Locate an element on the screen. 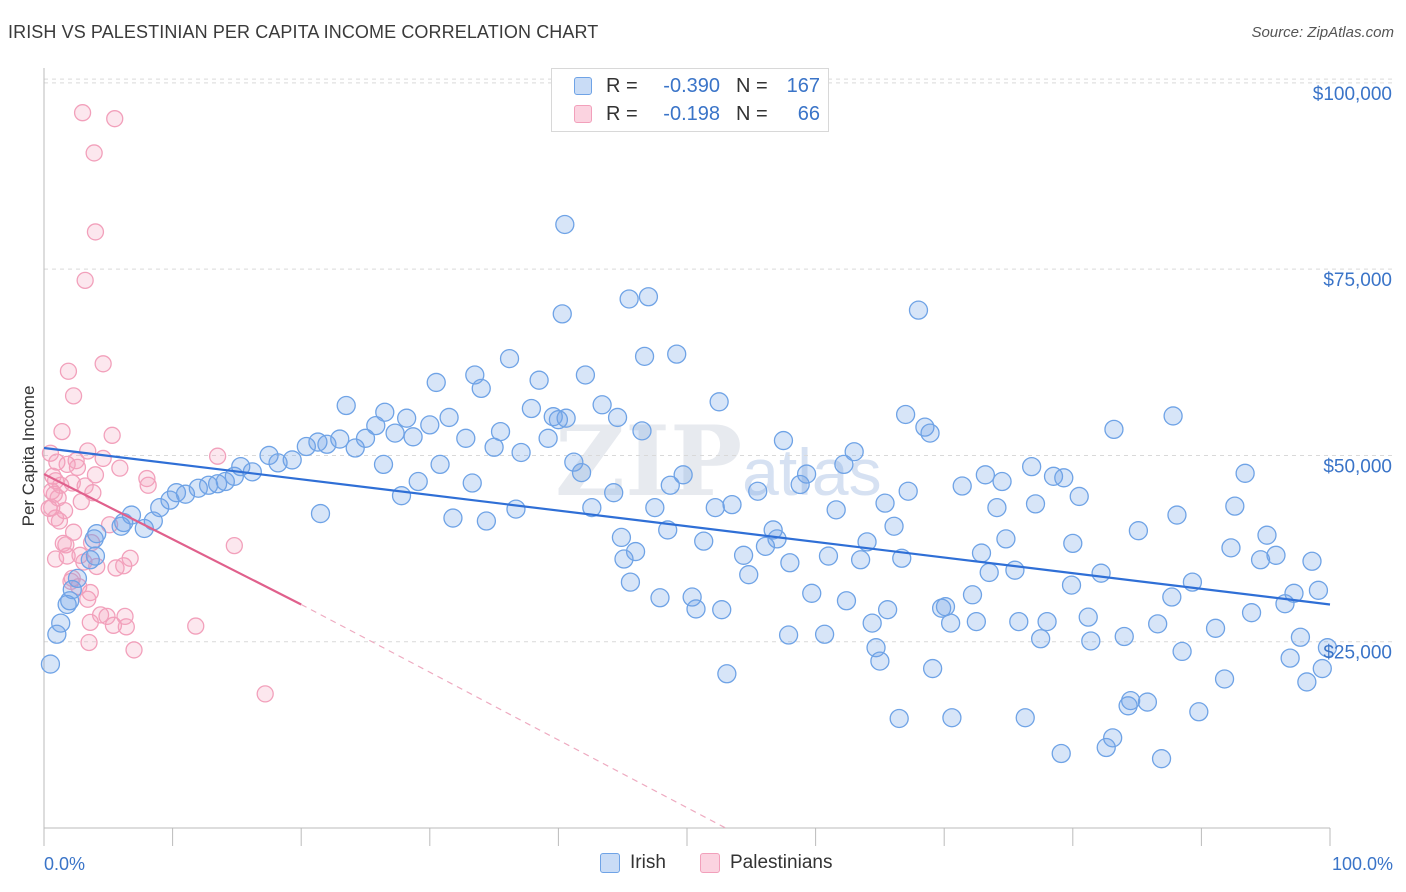 The width and height of the screenshot is (1406, 892). y-tick-label: $100,000 is located at coordinates (1352, 94).